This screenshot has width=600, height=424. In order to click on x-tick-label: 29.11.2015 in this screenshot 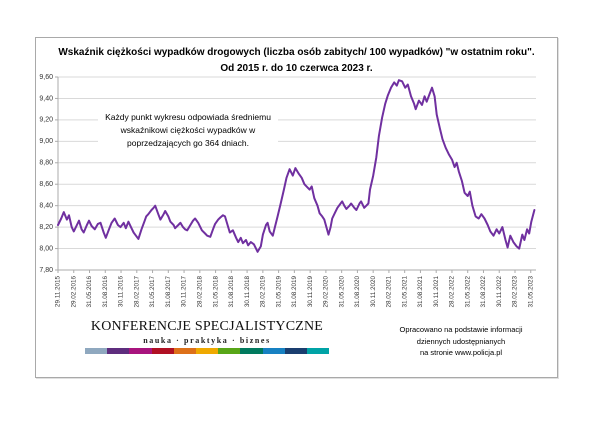, I will do `click(58, 292)`.